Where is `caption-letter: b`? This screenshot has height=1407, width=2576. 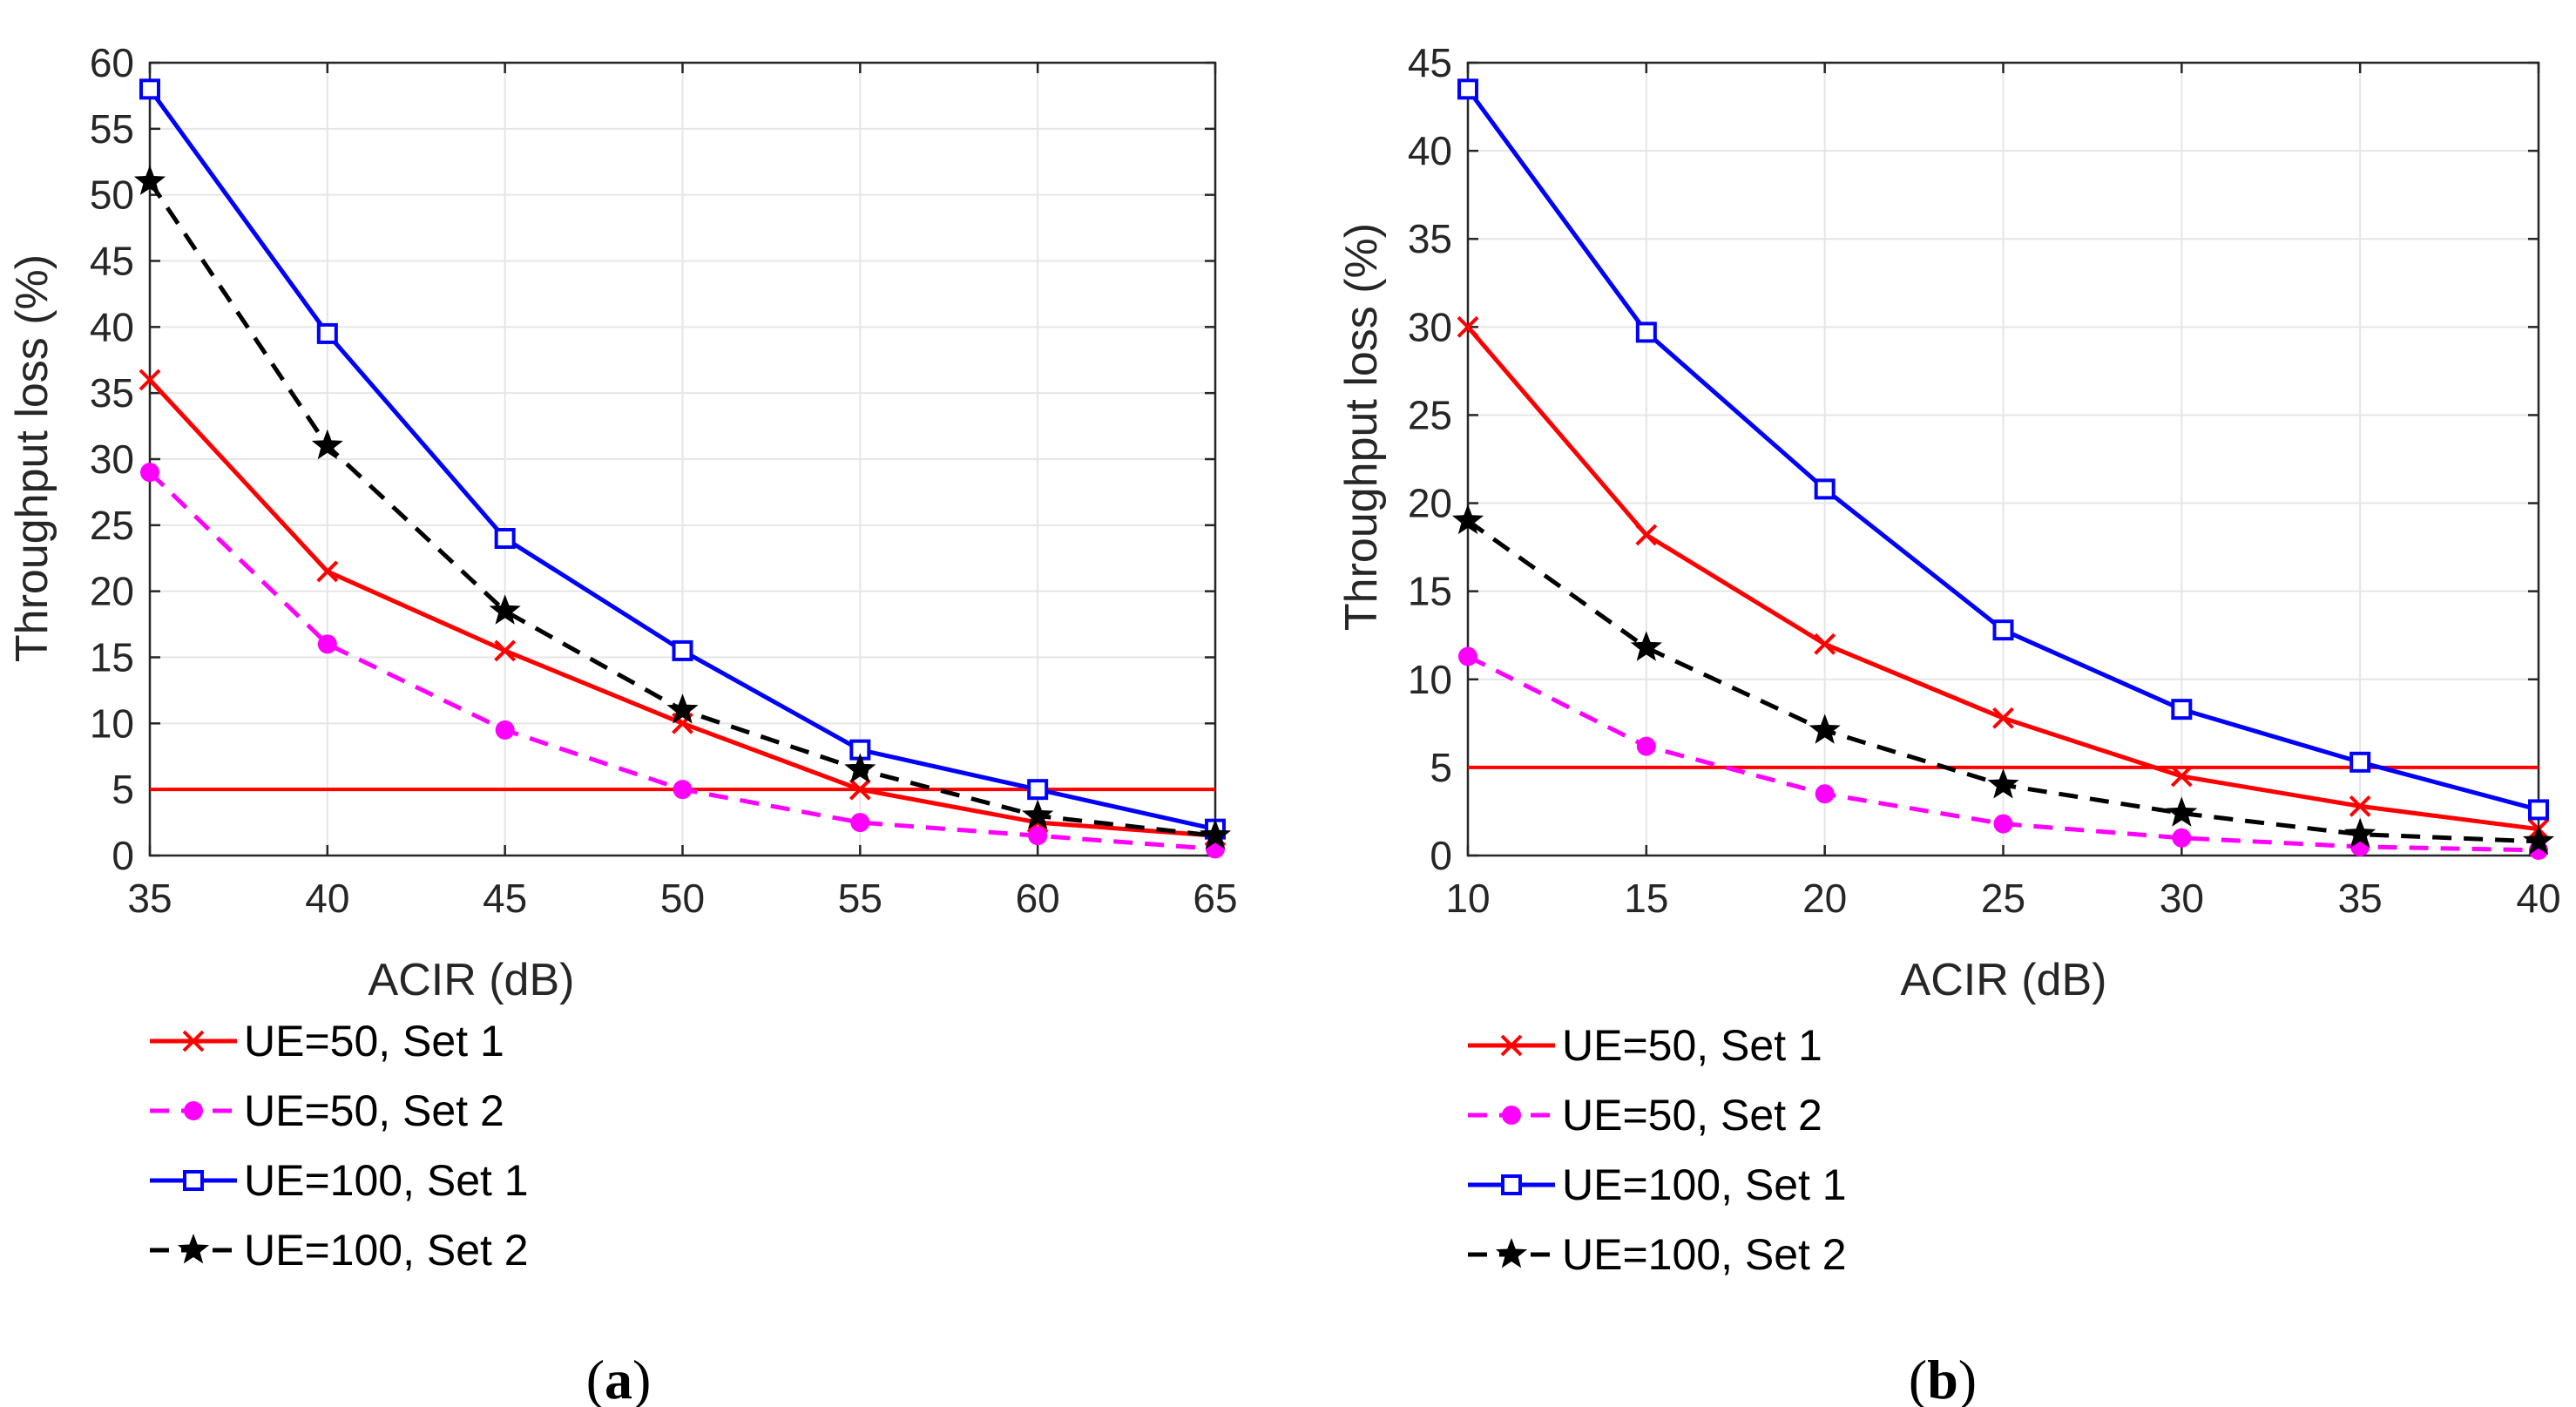
caption-letter: b is located at coordinates (1942, 1378).